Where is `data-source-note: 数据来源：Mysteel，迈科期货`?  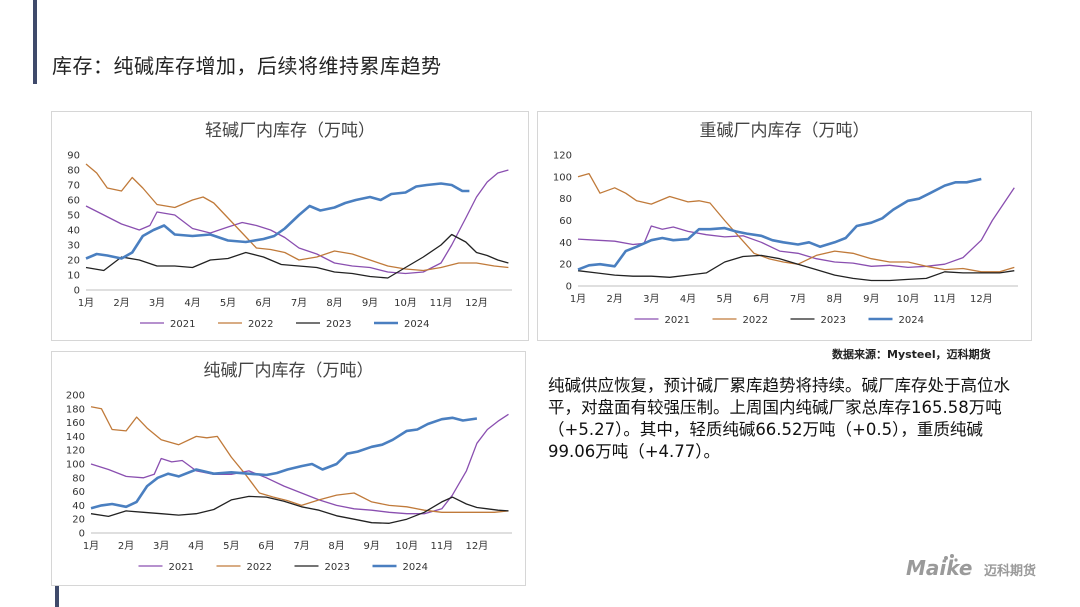
data-source-note: 数据来源：Mysteel，迈科期货 is located at coordinates (911, 354).